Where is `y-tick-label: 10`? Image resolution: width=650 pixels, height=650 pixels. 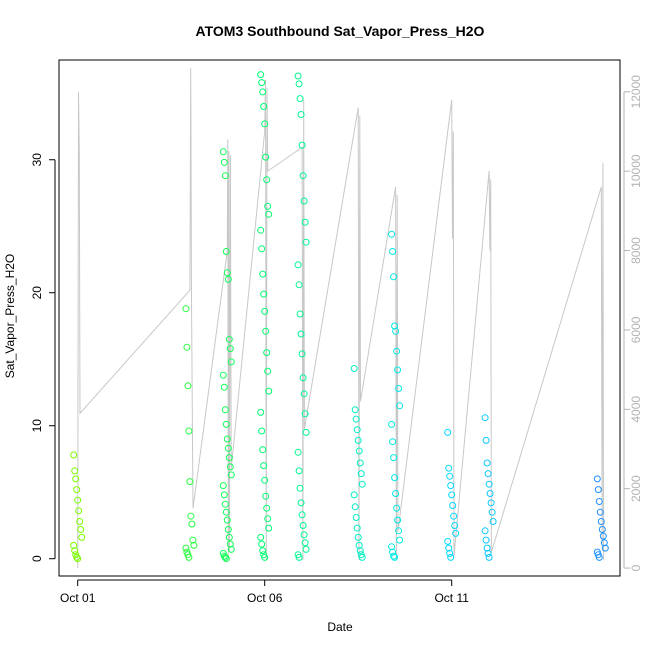
y-tick-label: 10 is located at coordinates (37, 426).